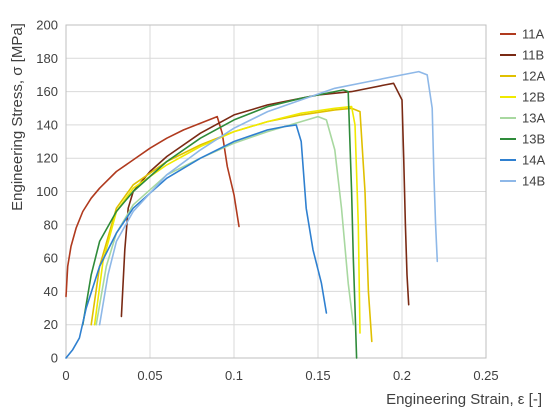 Image resolution: width=550 pixels, height=415 pixels. Describe the element at coordinates (533, 76) in the screenshot. I see `legend-label-12a: 12A` at that location.